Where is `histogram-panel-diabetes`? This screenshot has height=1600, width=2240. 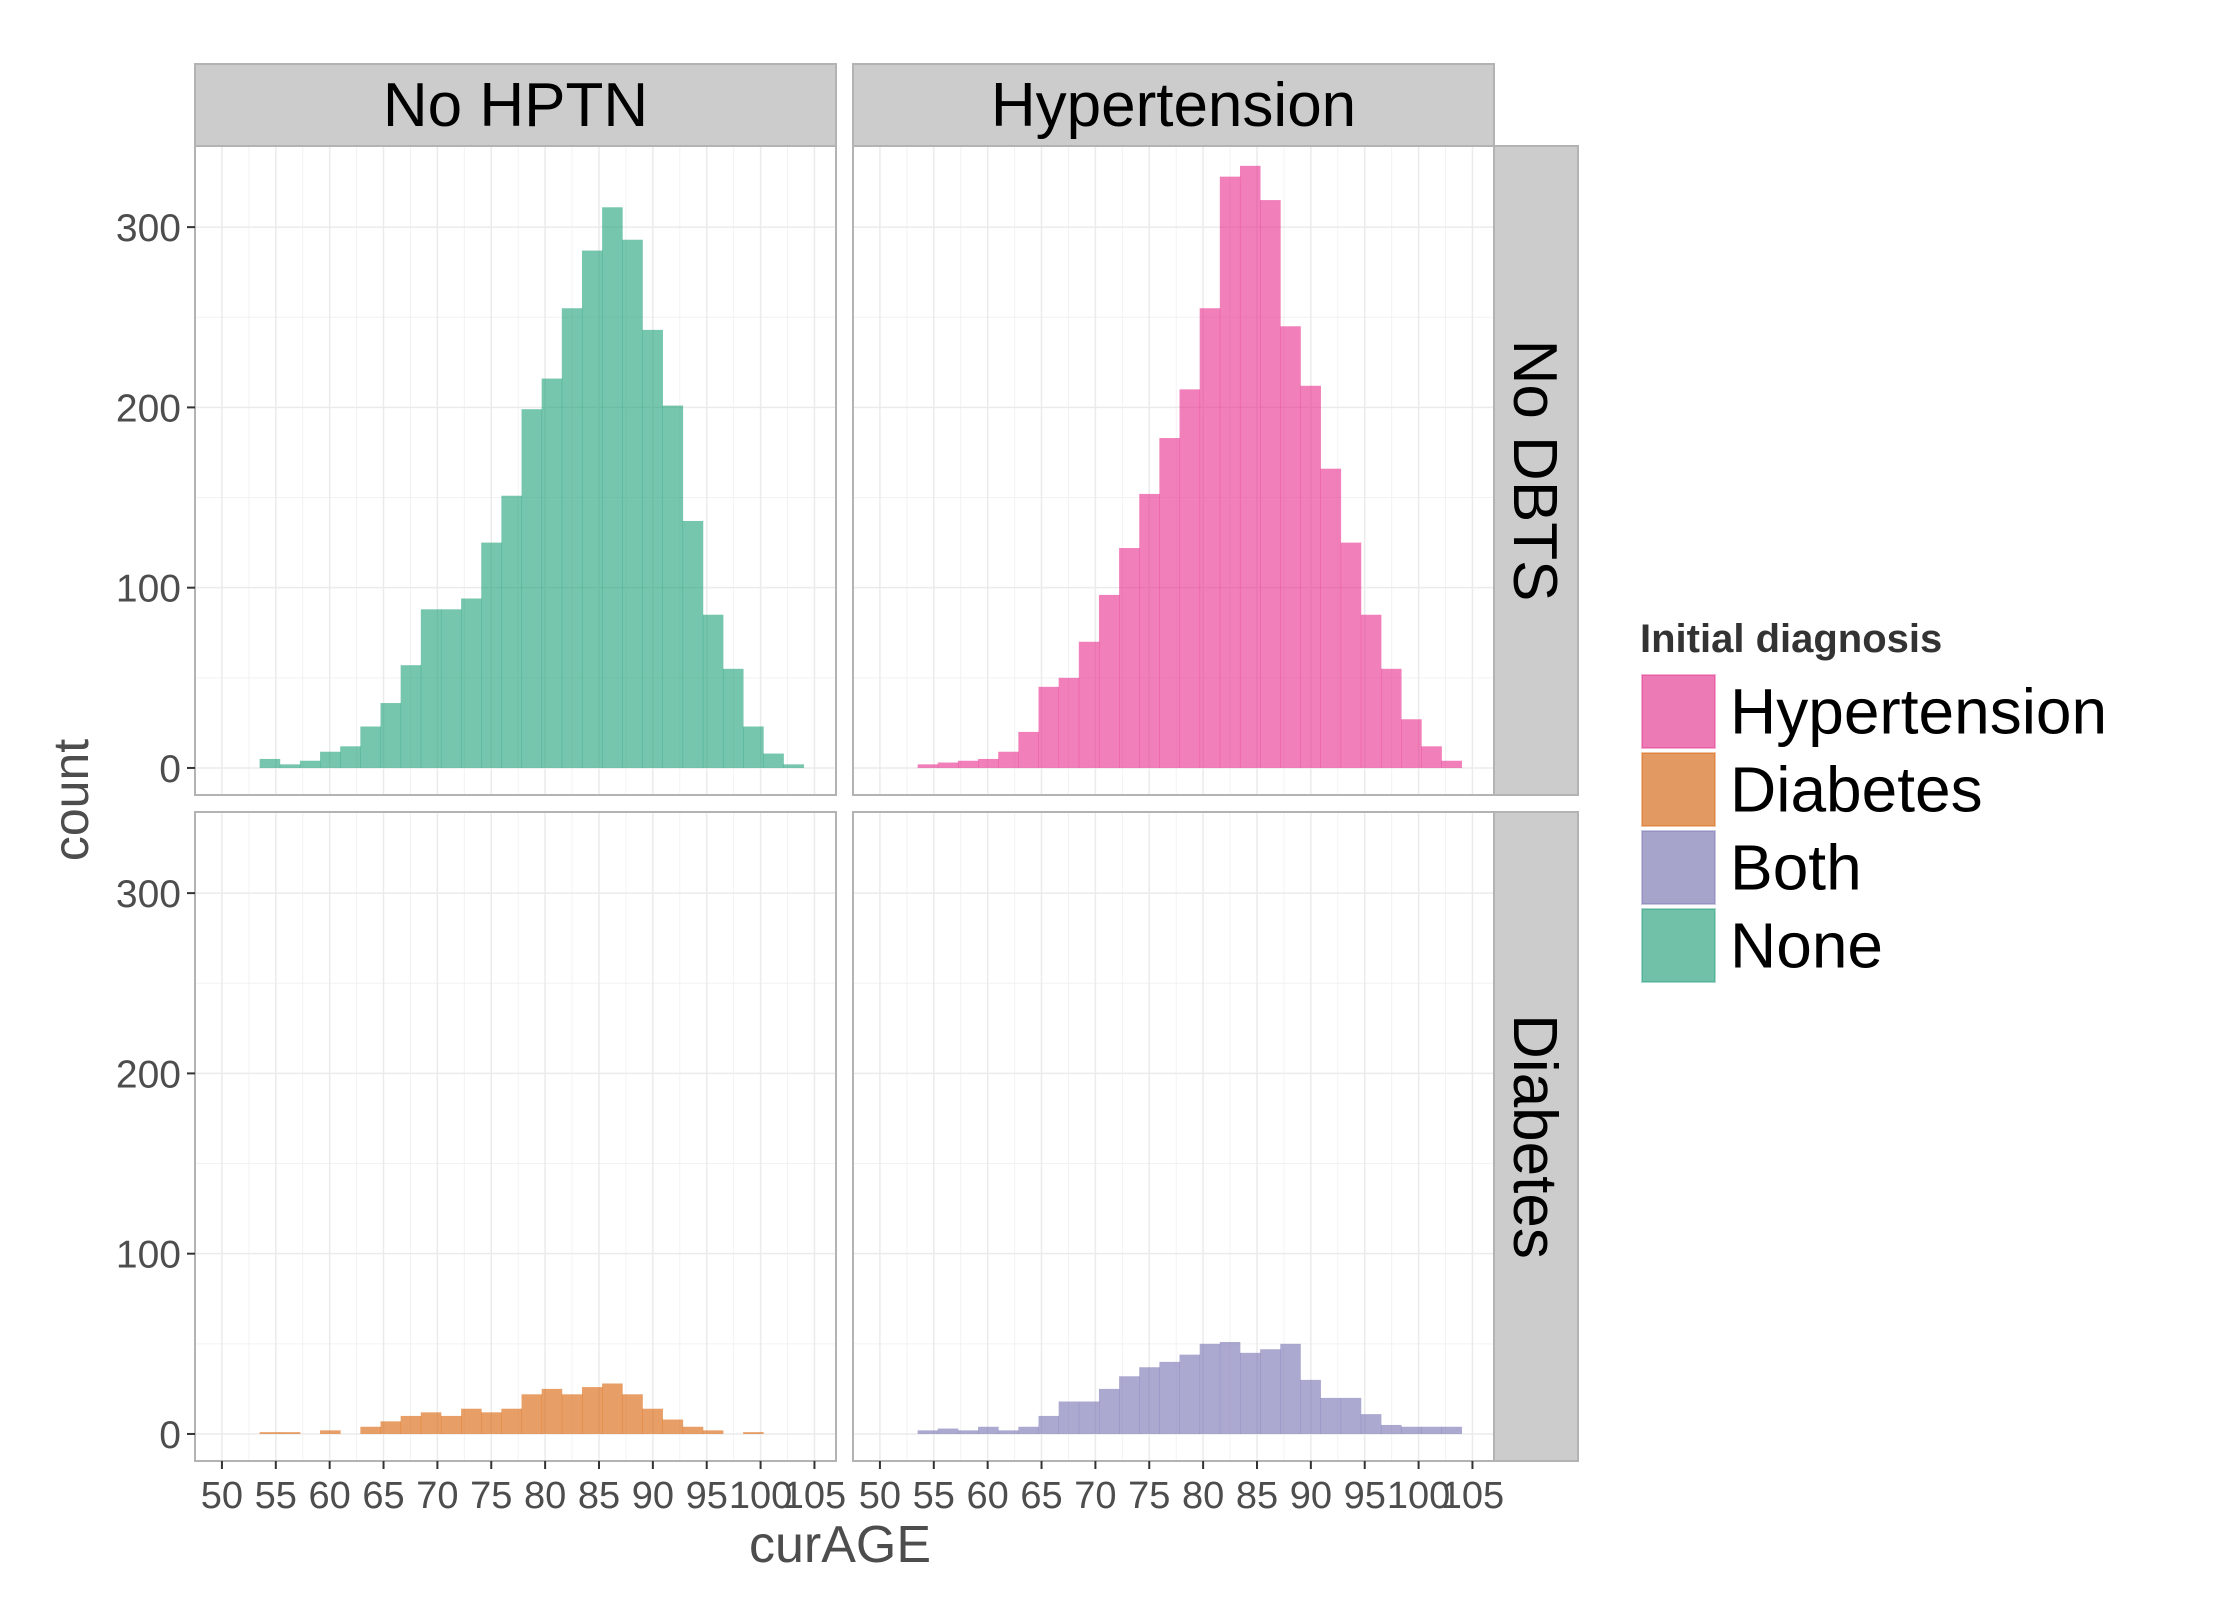 histogram-panel-diabetes is located at coordinates (511, 1408).